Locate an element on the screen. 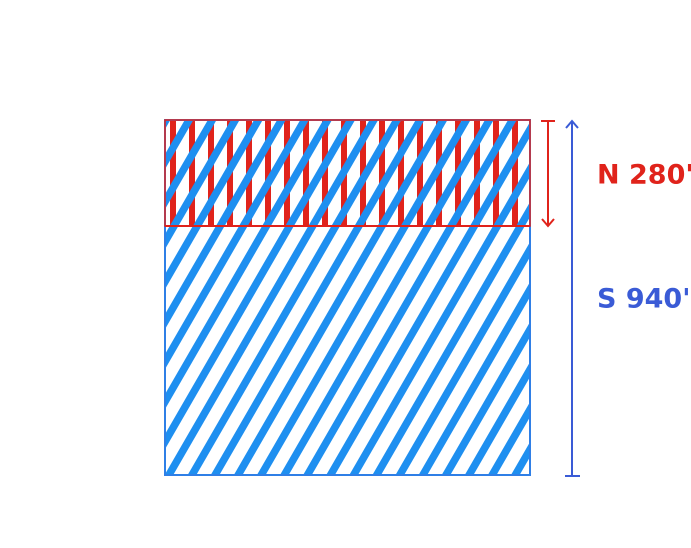 The height and width of the screenshot is (548, 691). north-dimension is located at coordinates (548, 174).